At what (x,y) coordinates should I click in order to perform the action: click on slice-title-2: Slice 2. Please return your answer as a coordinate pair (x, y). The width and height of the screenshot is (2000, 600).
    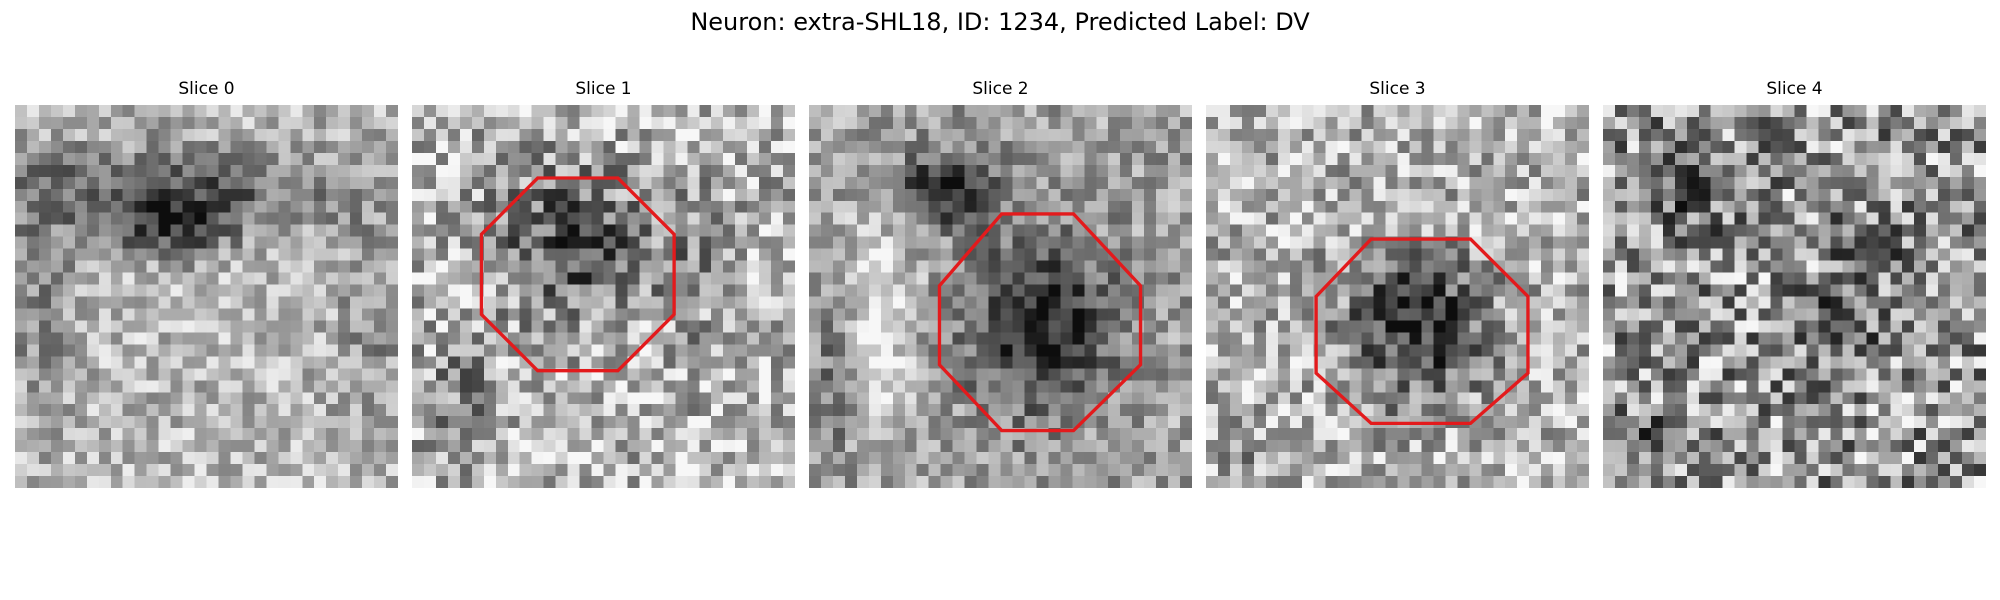
    Looking at the image, I should click on (1000, 89).